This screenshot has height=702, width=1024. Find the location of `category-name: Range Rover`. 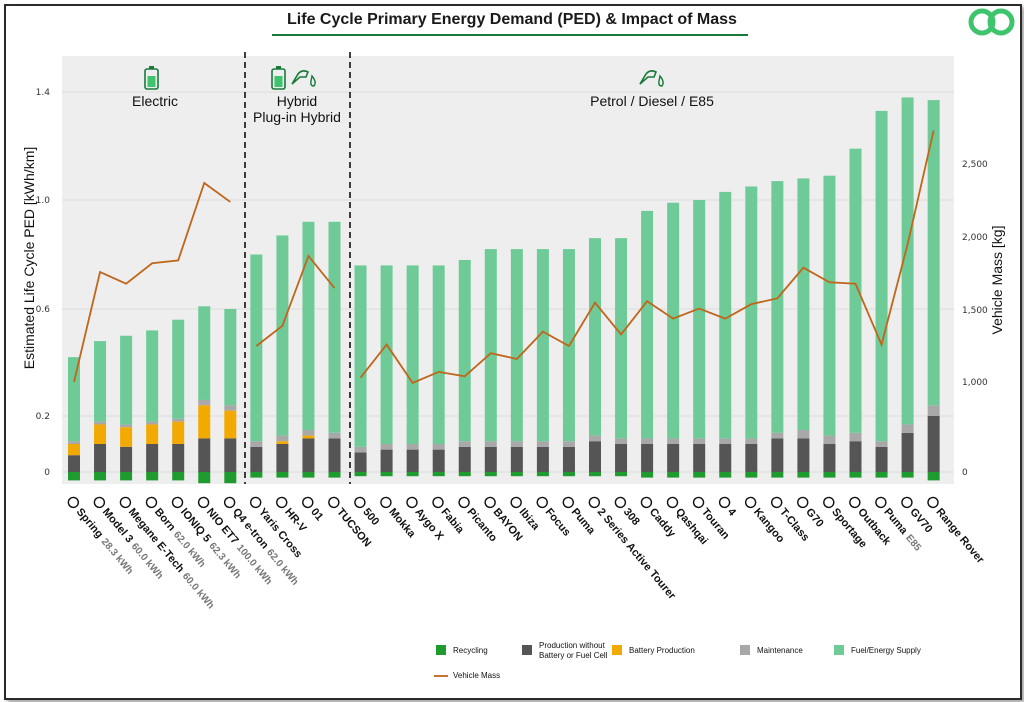

category-name: Range Rover is located at coordinates (959, 536).